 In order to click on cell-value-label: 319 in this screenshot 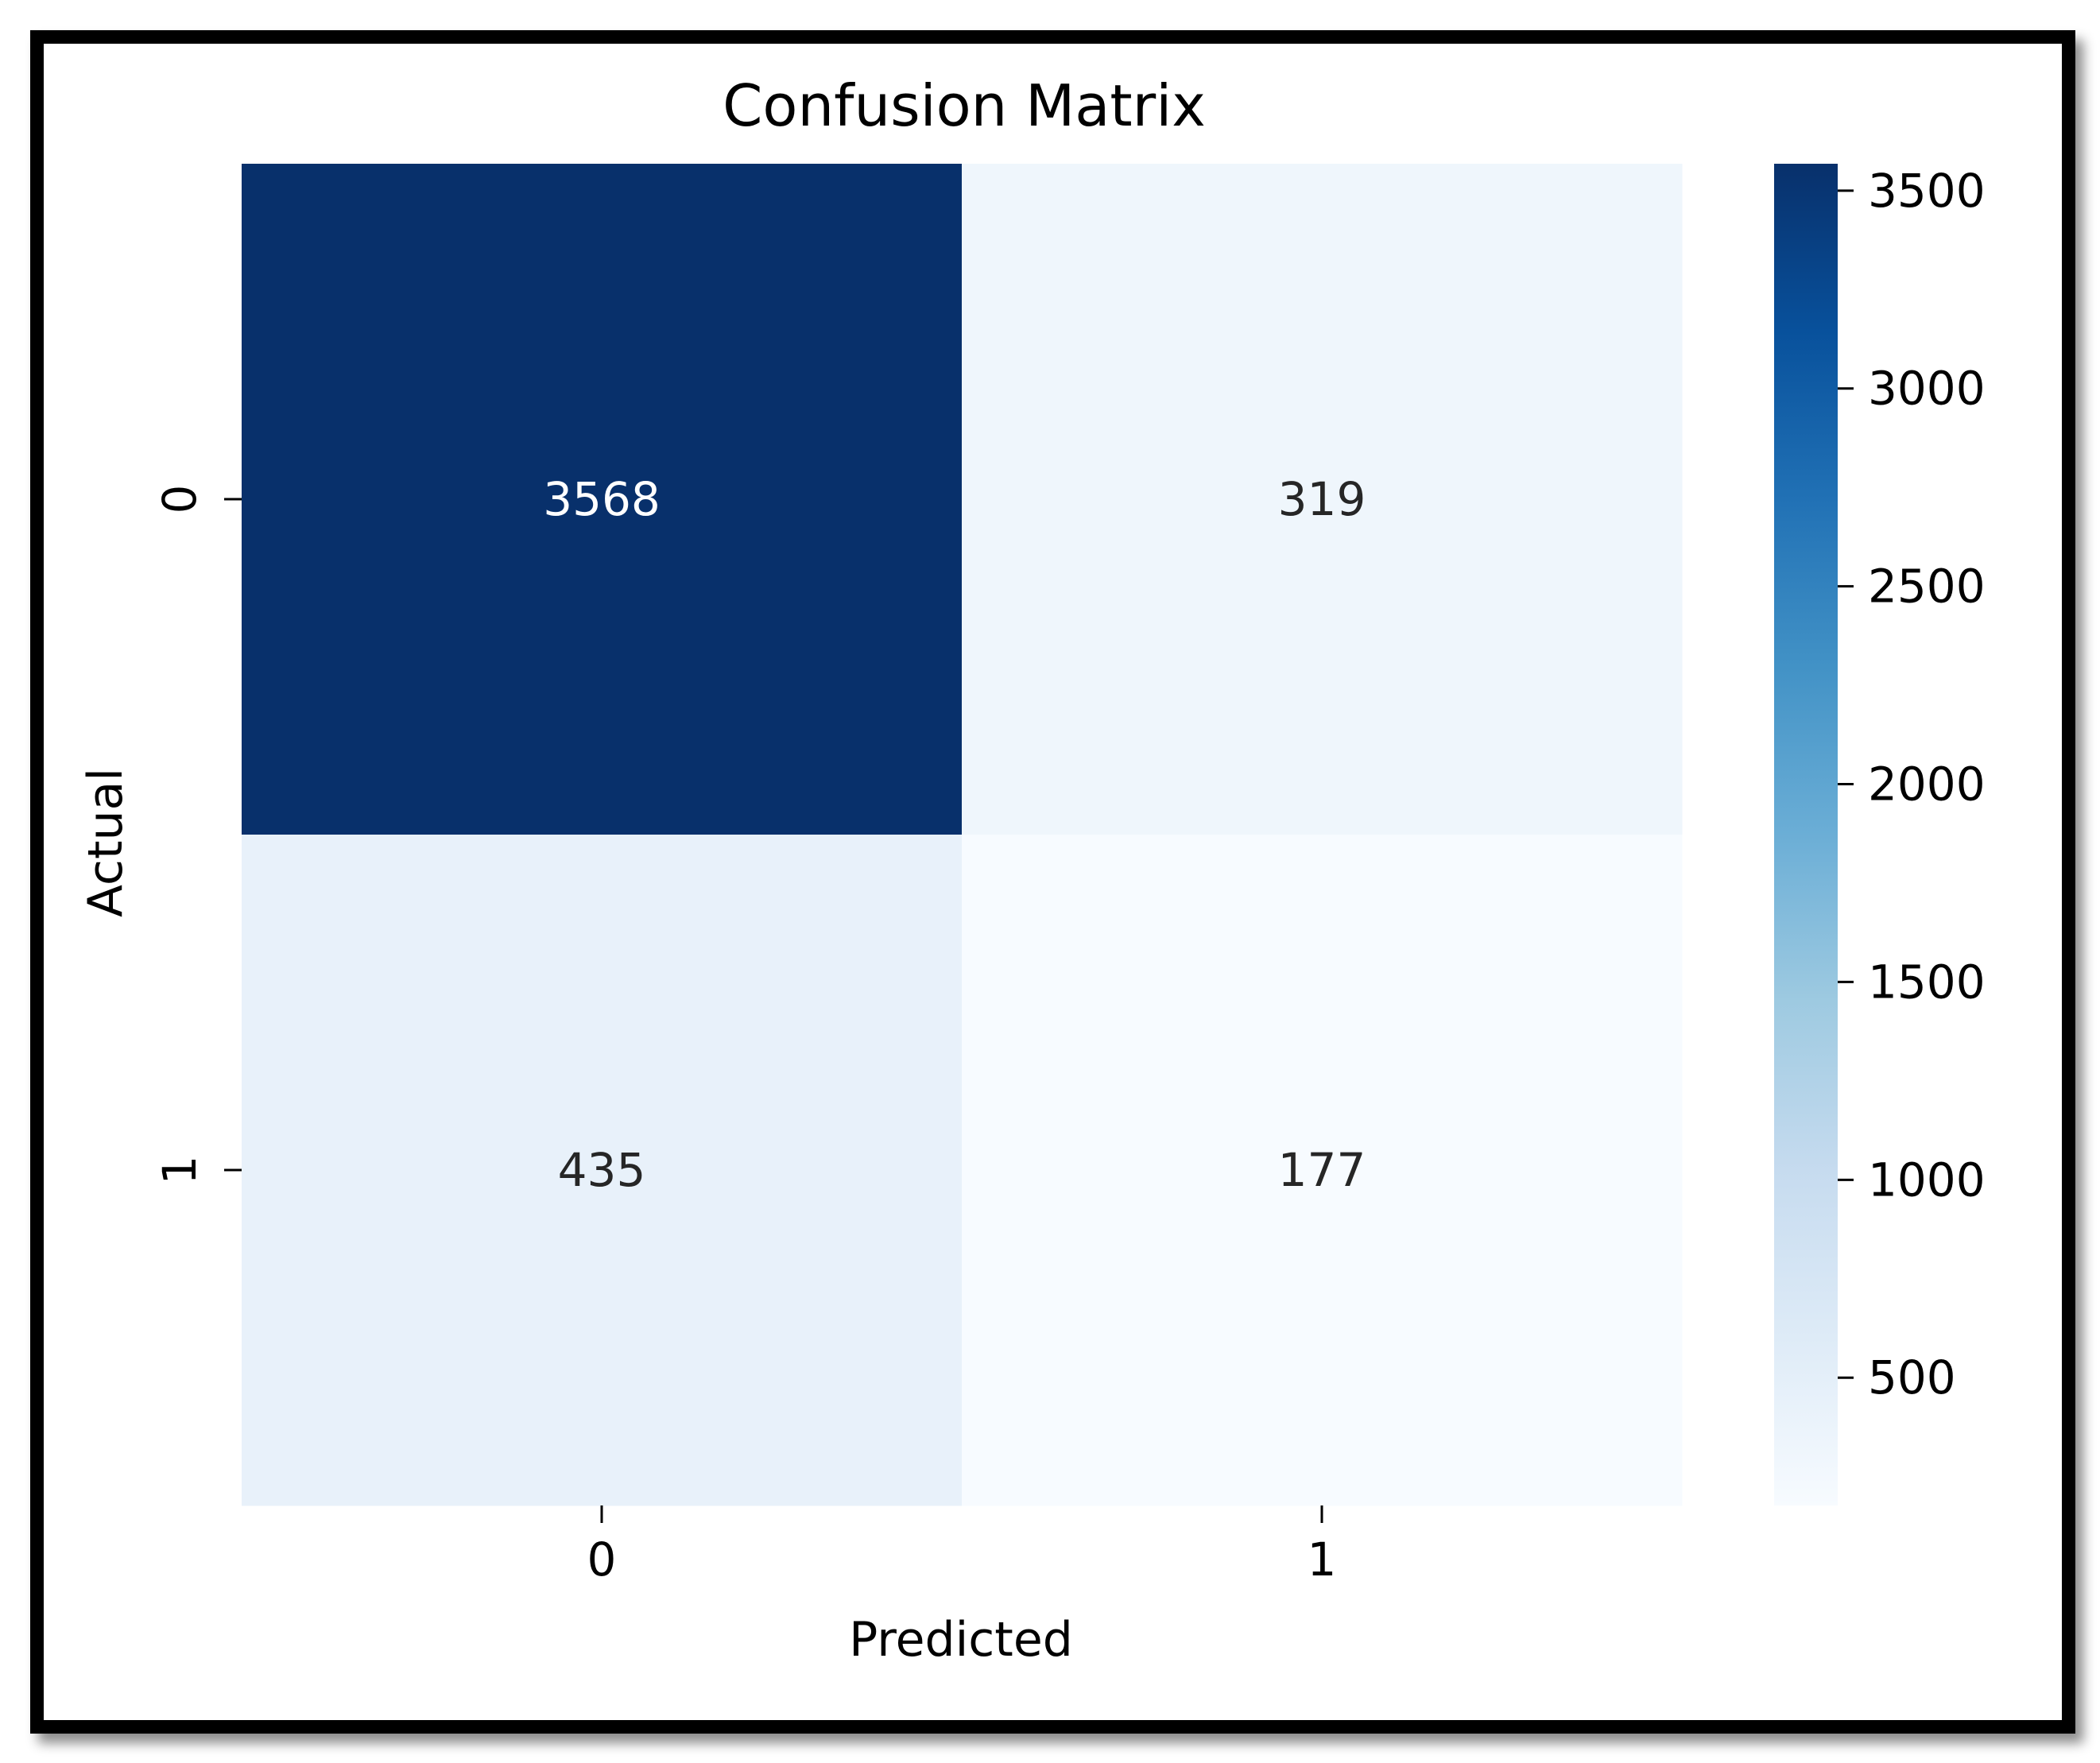, I will do `click(1322, 499)`.